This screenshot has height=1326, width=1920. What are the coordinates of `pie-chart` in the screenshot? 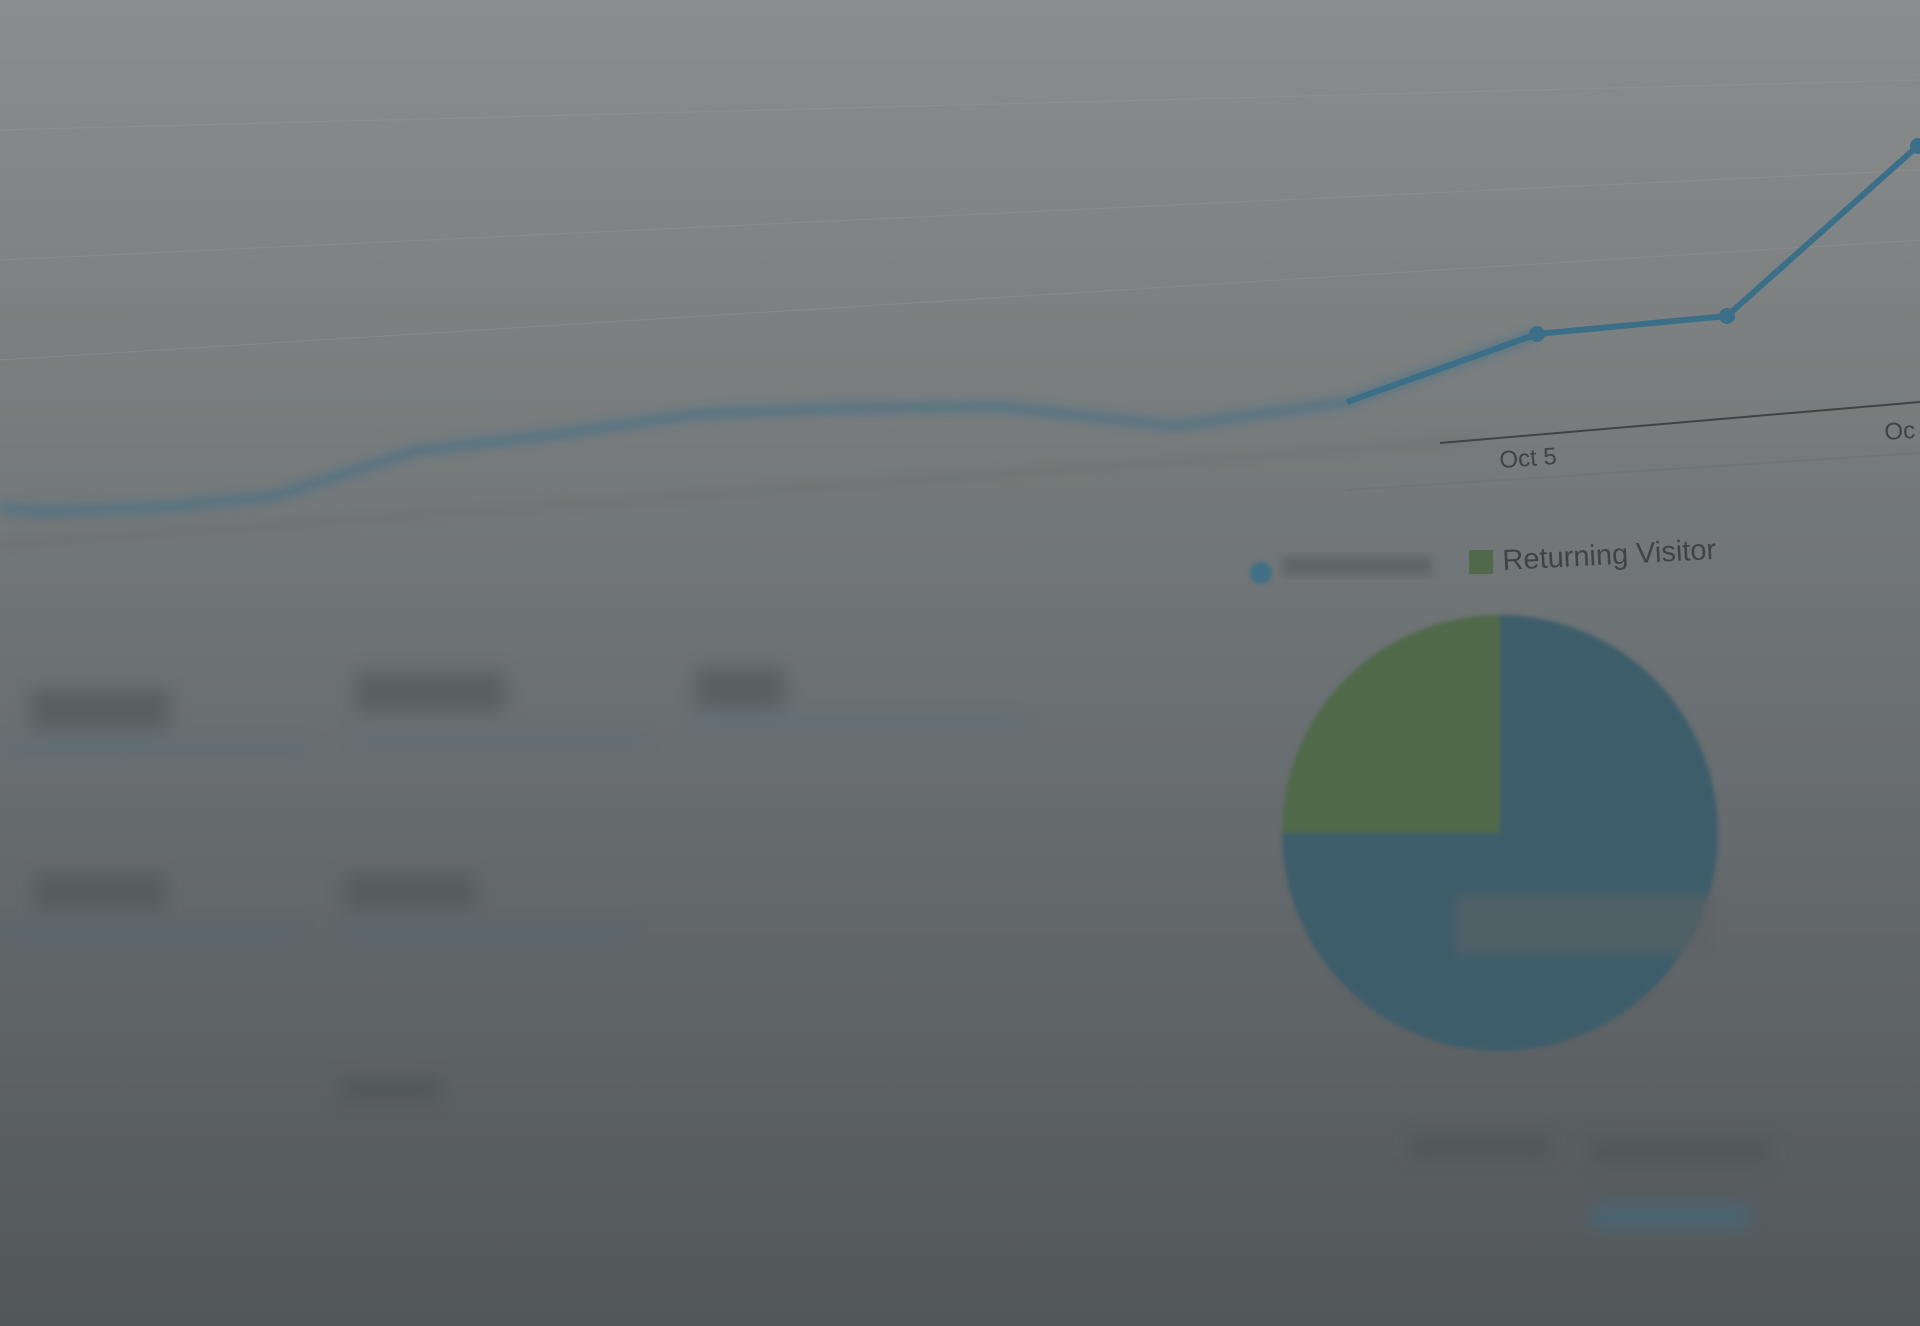 It's located at (1500, 833).